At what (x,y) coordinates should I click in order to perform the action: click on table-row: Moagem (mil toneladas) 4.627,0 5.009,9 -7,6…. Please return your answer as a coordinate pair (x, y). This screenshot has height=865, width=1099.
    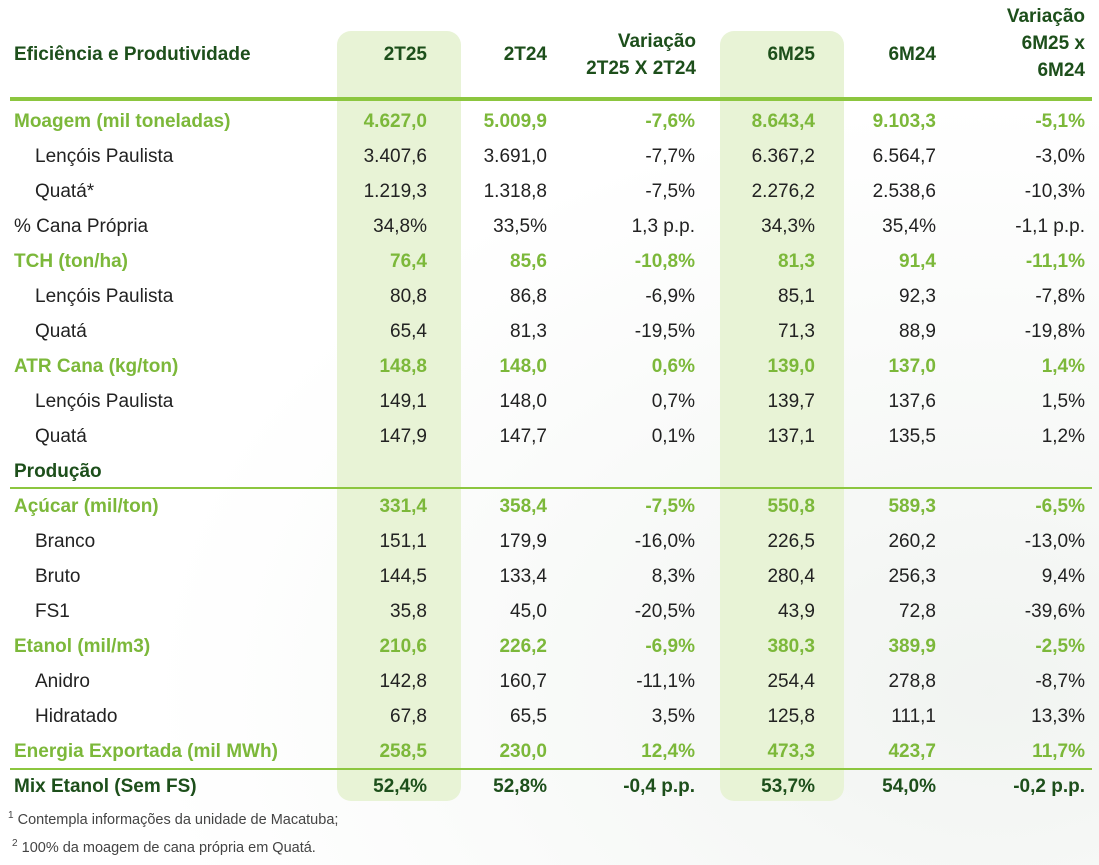
    Looking at the image, I should click on (549, 121).